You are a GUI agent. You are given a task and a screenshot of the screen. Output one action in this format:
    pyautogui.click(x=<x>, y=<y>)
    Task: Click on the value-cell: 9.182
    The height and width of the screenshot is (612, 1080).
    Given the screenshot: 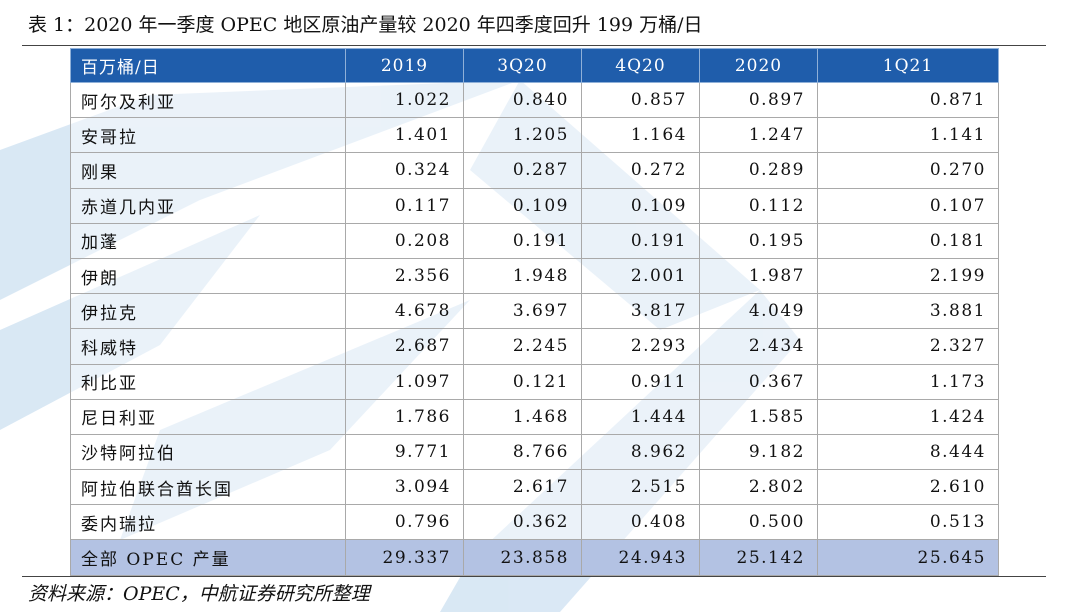 What is the action you would take?
    pyautogui.click(x=758, y=452)
    